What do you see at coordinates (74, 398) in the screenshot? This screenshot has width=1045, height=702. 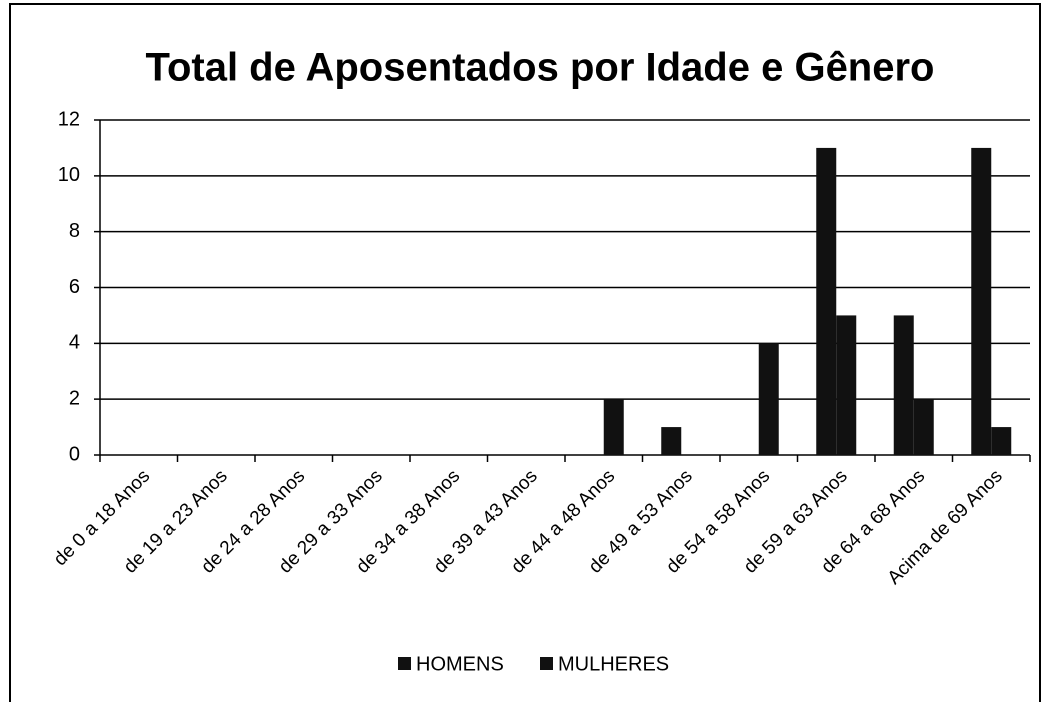 I see `y-tick-label: 2` at bounding box center [74, 398].